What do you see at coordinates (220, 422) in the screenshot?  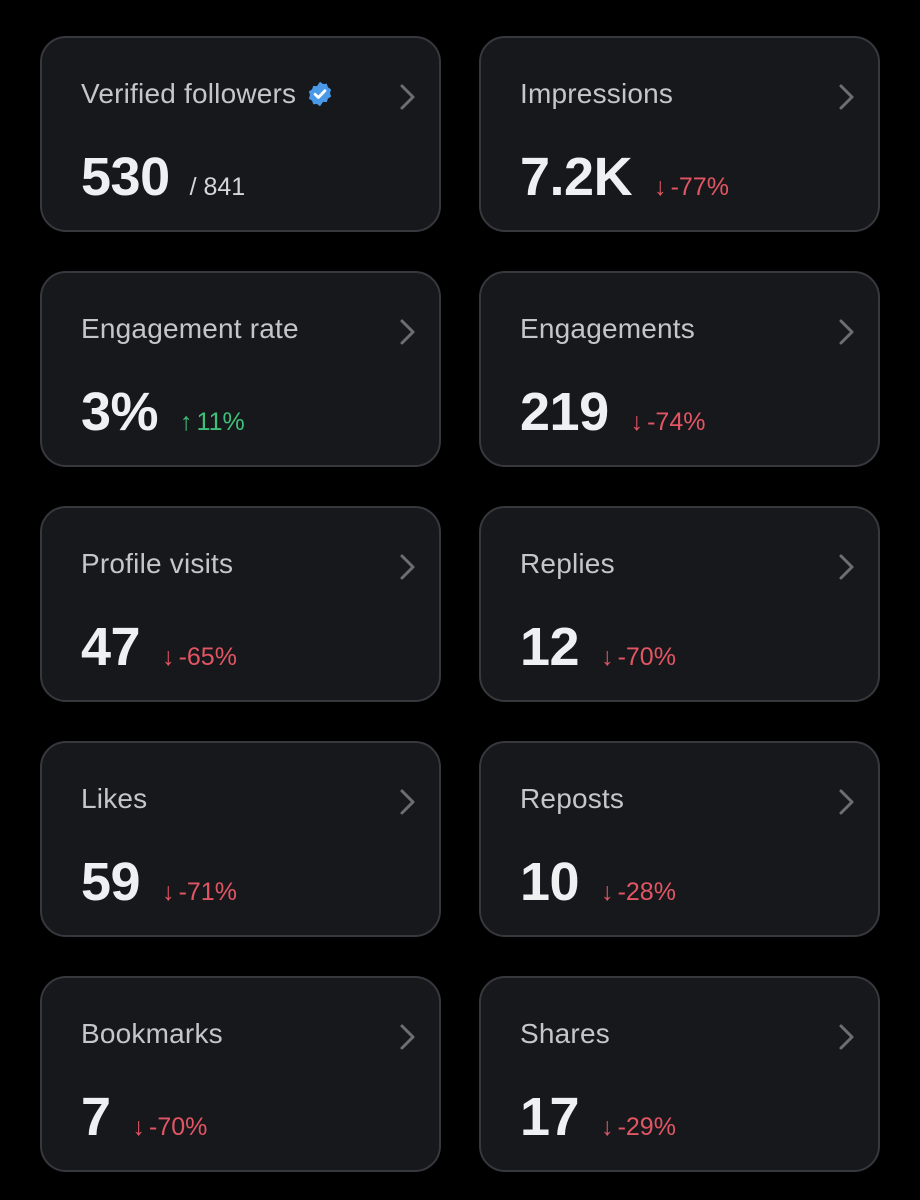 I see `delta-value: 11%` at bounding box center [220, 422].